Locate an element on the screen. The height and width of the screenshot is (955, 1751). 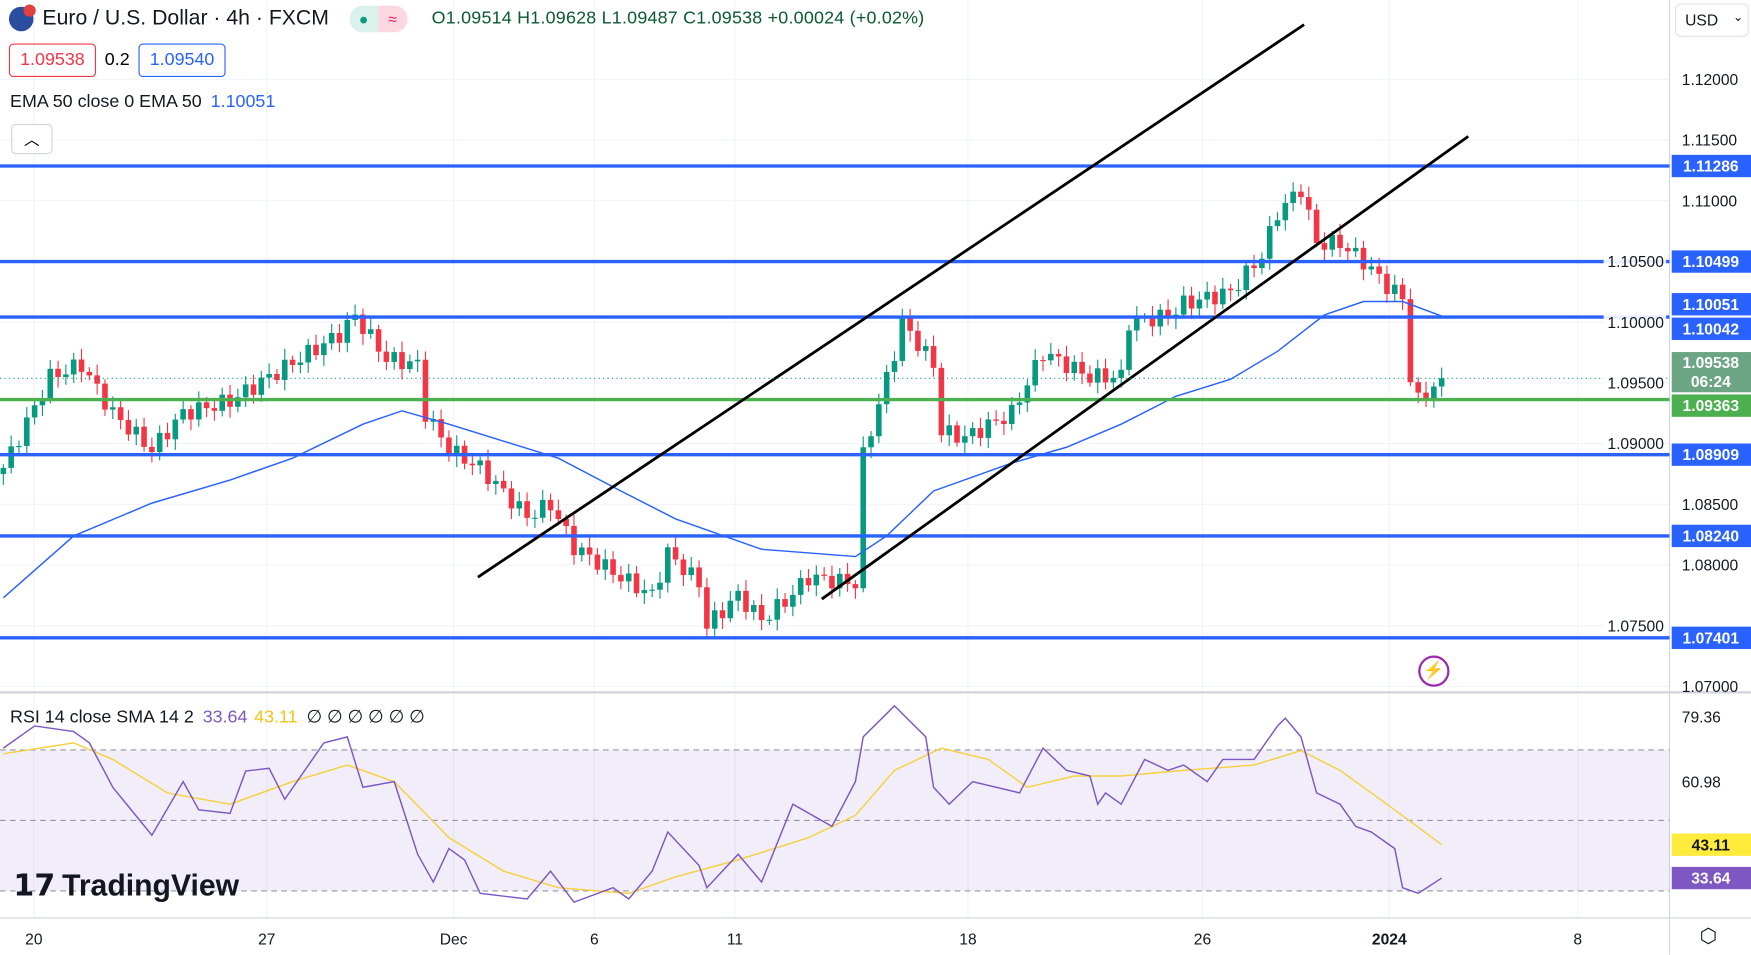
collapse-legend-button: ︿ is located at coordinates (32, 139).